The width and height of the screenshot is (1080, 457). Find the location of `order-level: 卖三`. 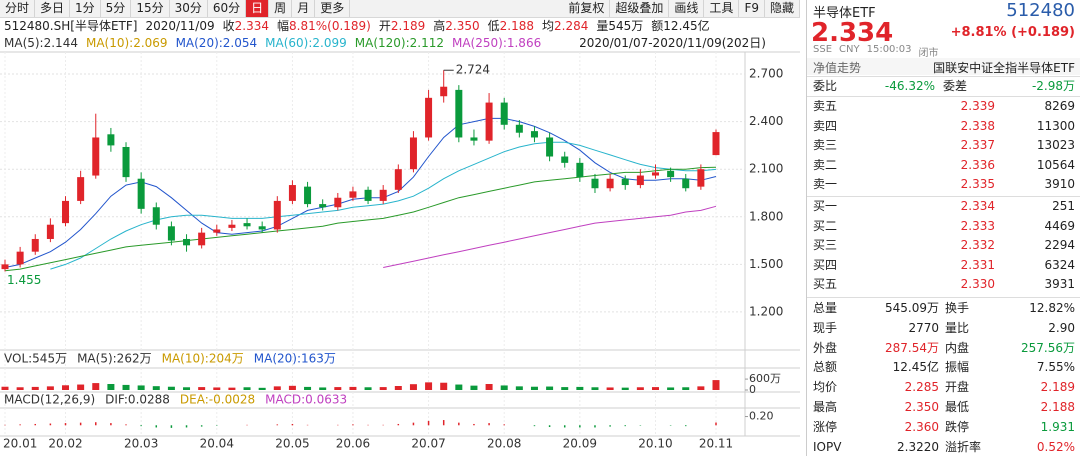

order-level: 卖三 is located at coordinates (825, 145).